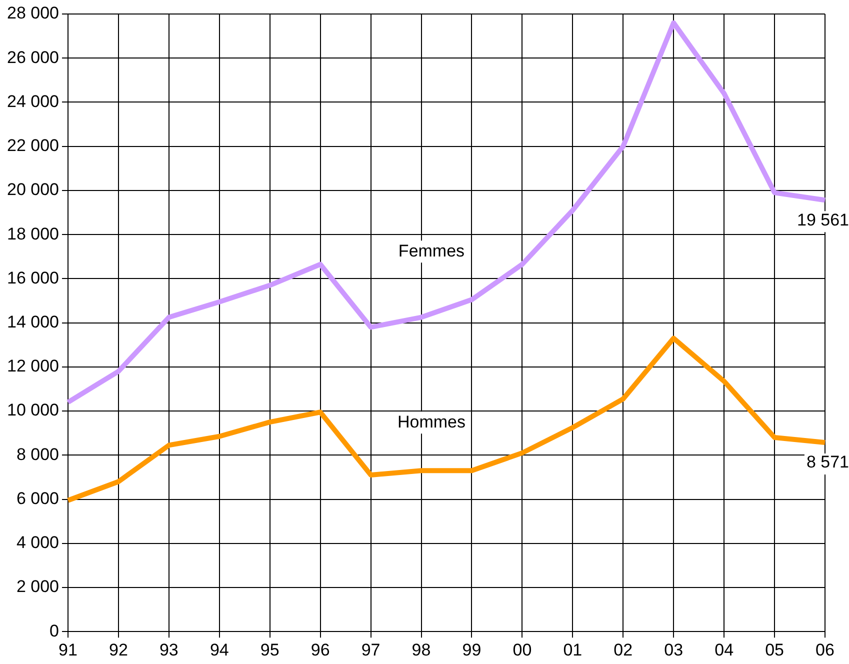 The height and width of the screenshot is (664, 849). Describe the element at coordinates (370, 650) in the screenshot. I see `x-tick-label: 97` at that location.